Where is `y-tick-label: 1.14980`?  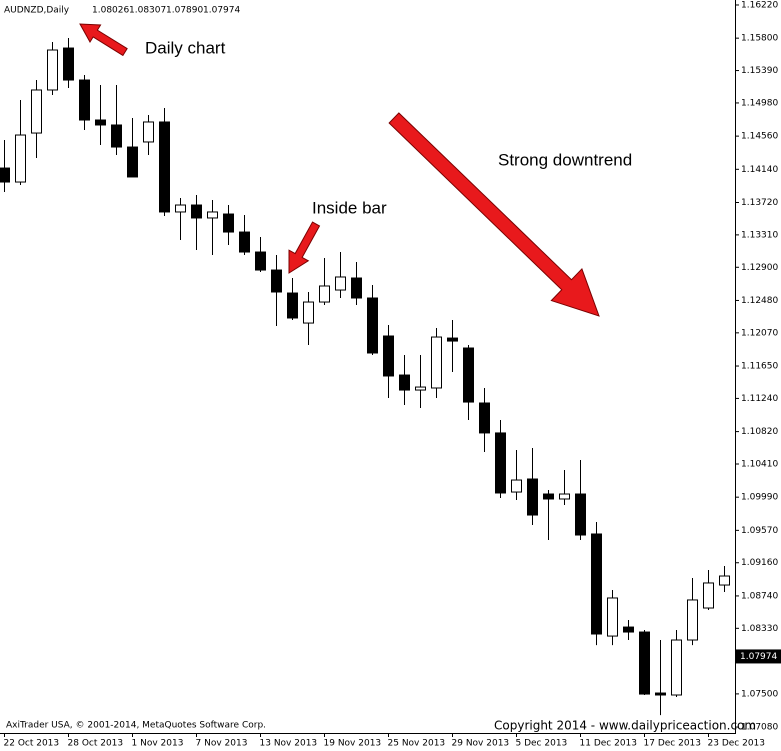 y-tick-label: 1.14980 is located at coordinates (759, 103).